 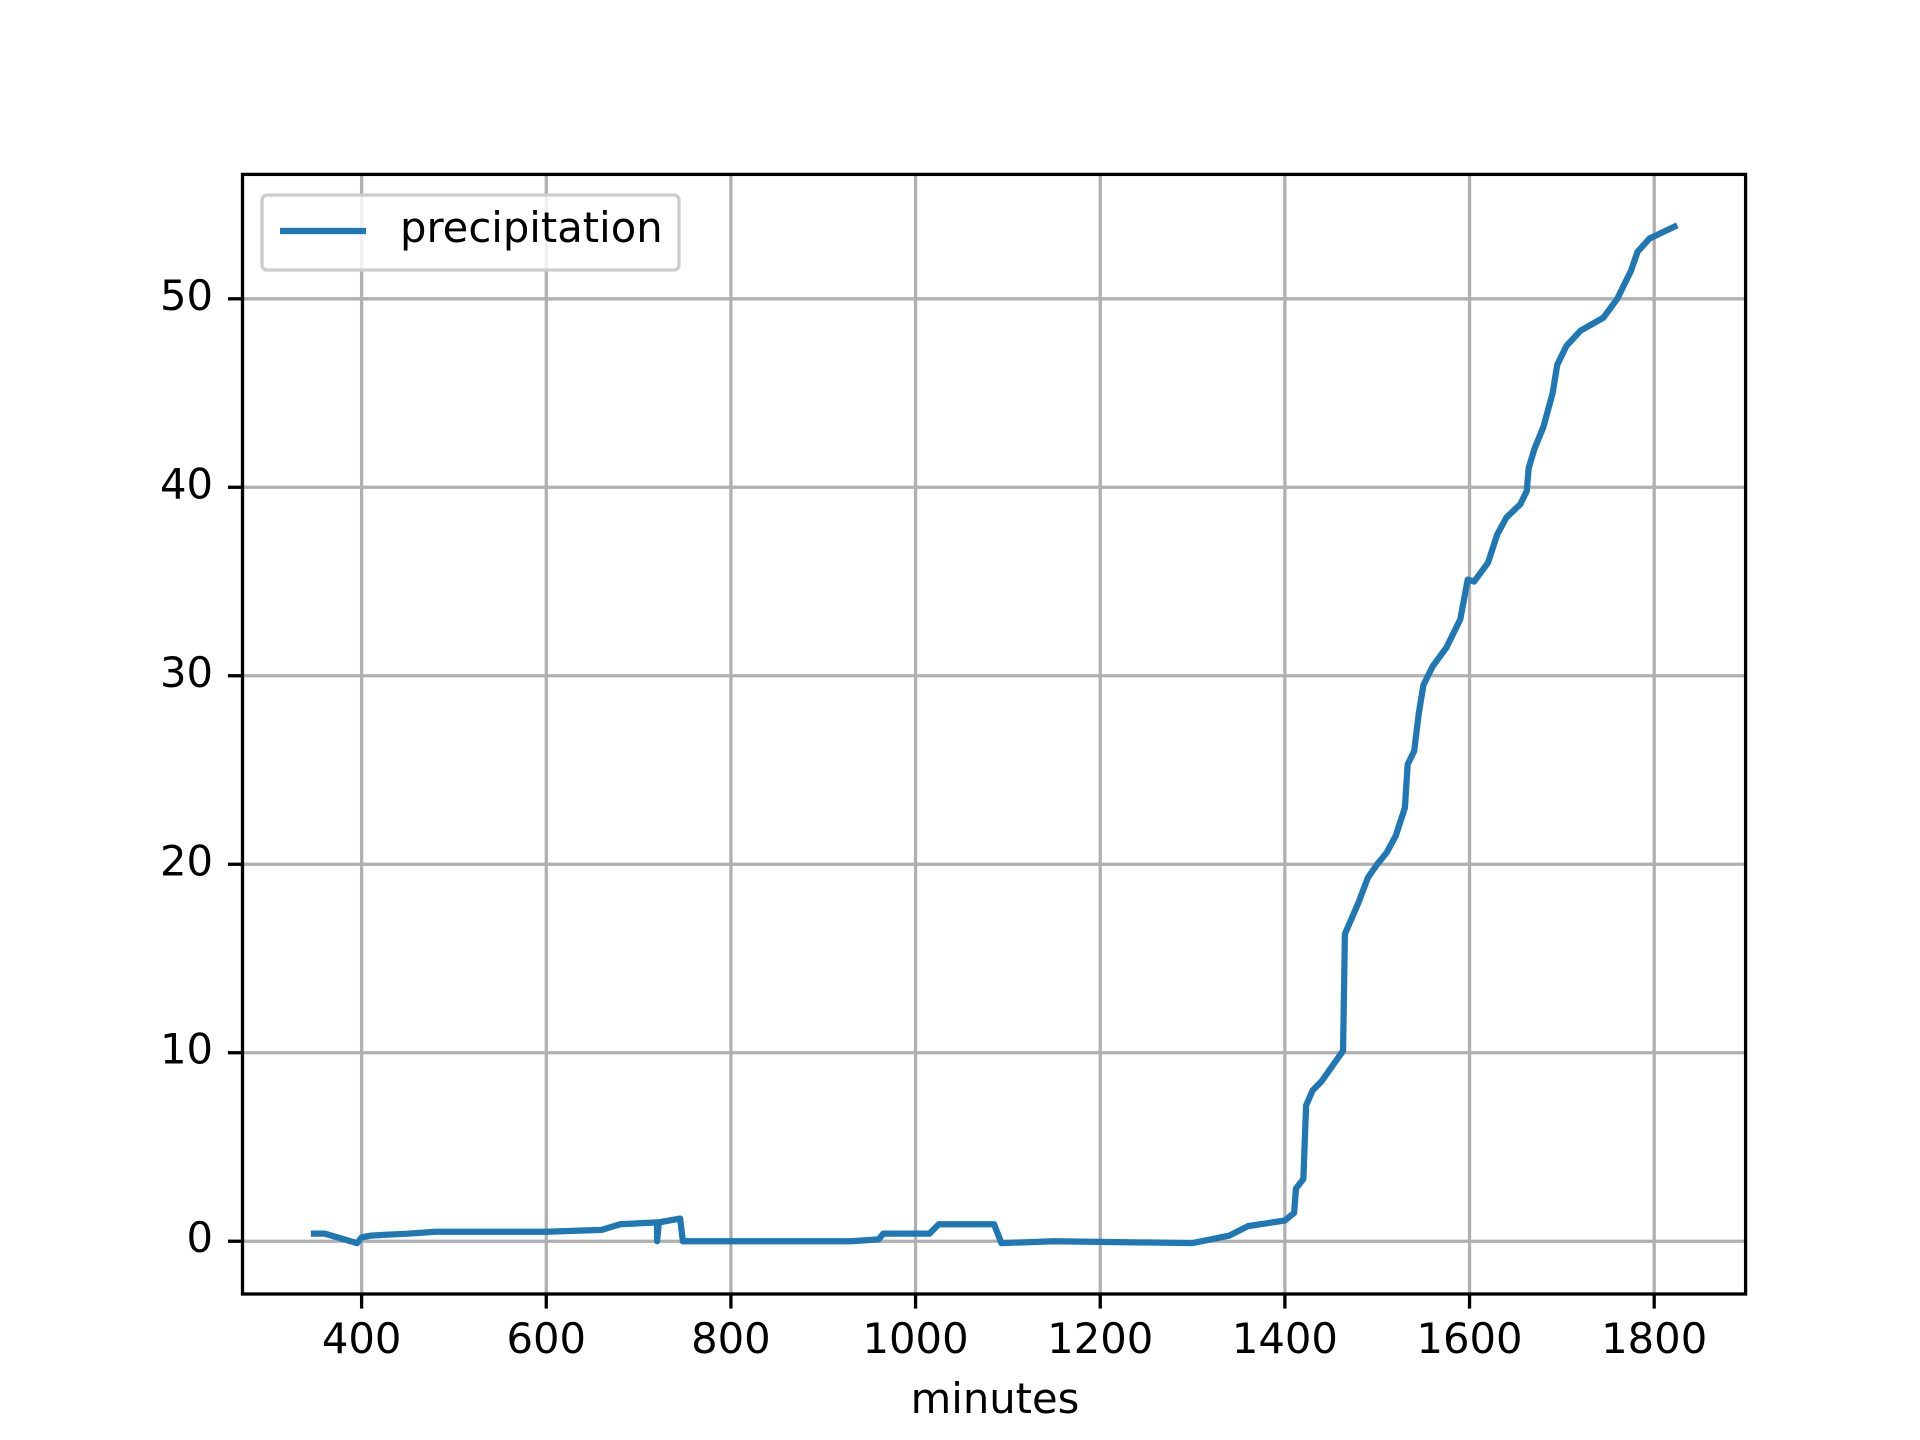 What do you see at coordinates (995, 1398) in the screenshot?
I see `x-axis-label: minutes` at bounding box center [995, 1398].